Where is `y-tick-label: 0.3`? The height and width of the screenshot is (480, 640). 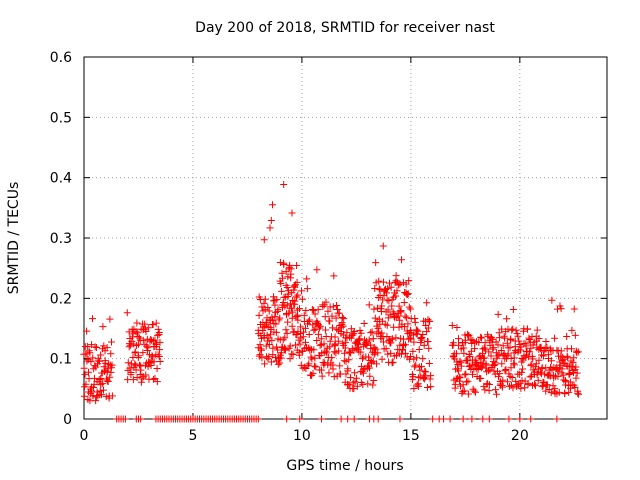 y-tick-label: 0.3 is located at coordinates (61, 239).